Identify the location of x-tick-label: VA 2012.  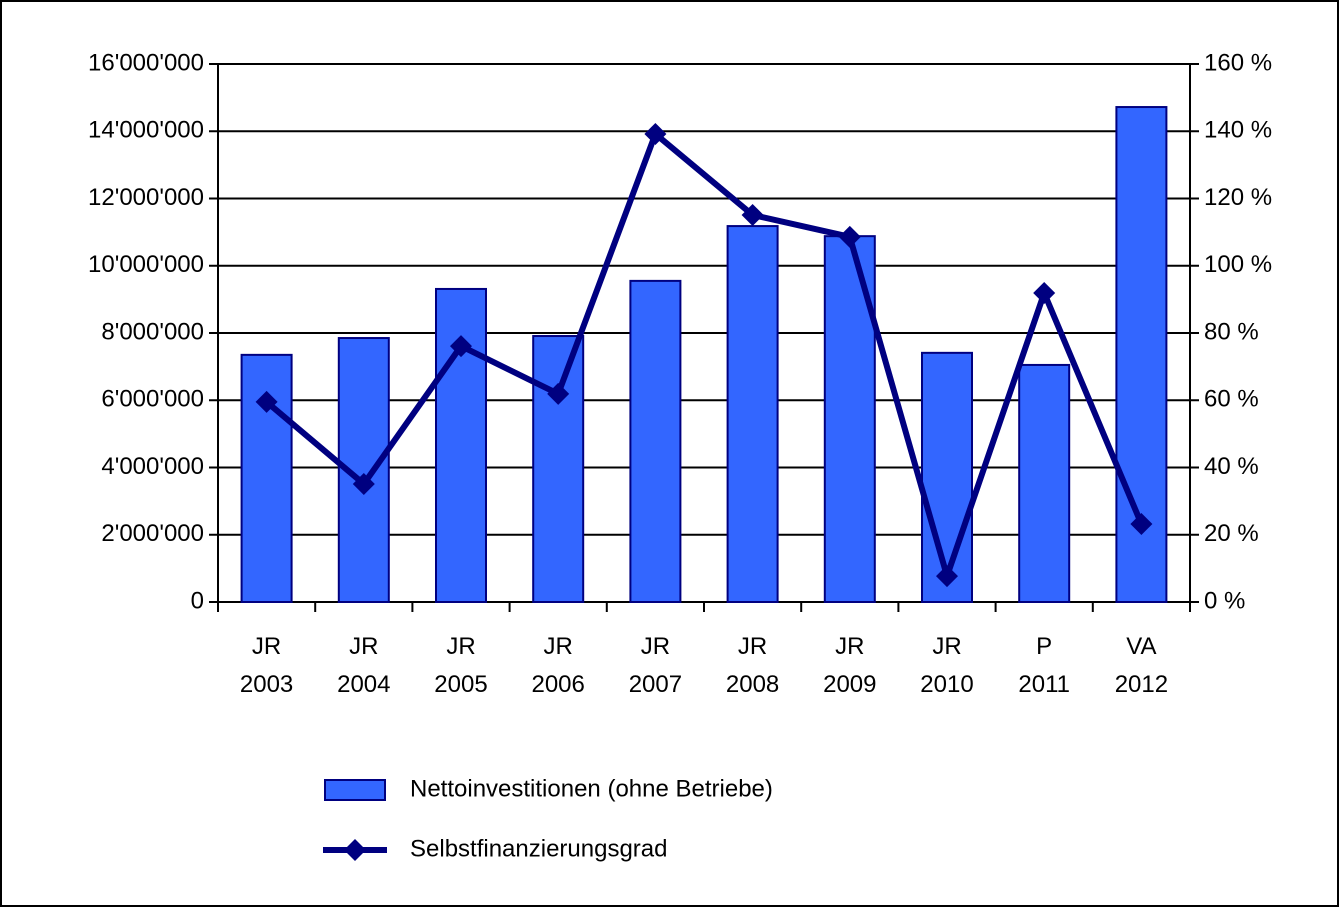
(1141, 665).